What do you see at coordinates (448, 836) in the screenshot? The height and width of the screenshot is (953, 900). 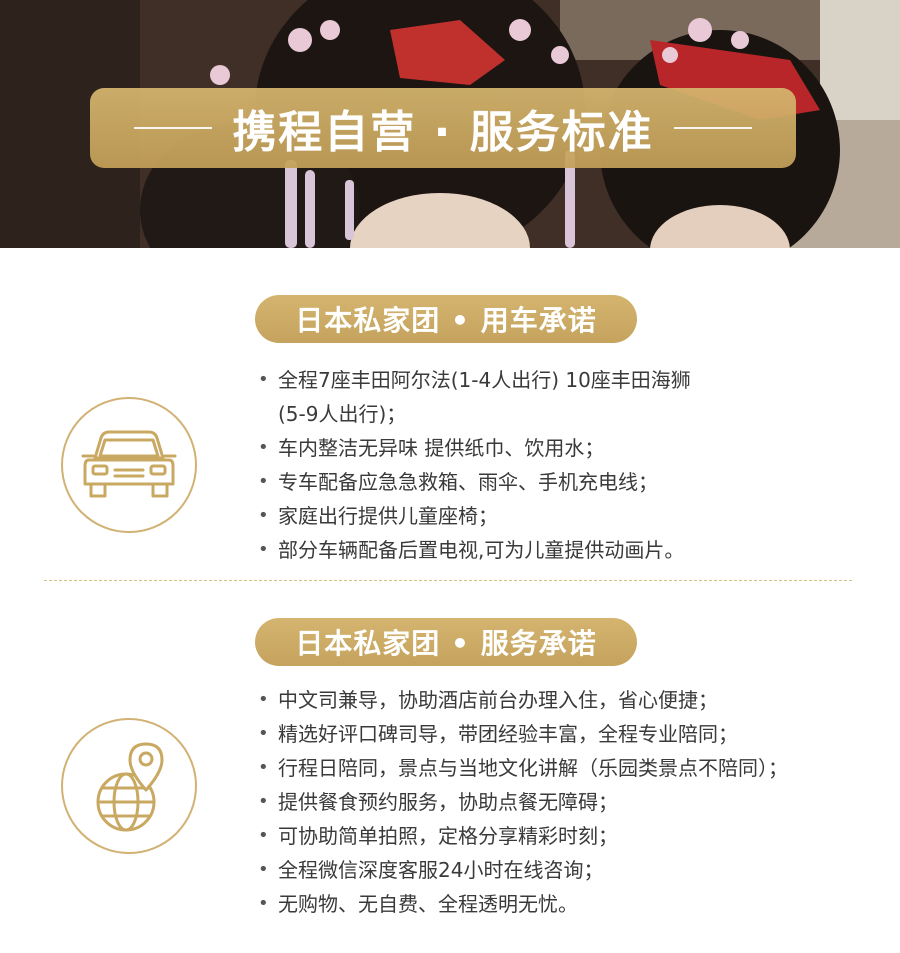 I see `list-item-text: 可协助简单拍照，定格分享精彩时刻；` at bounding box center [448, 836].